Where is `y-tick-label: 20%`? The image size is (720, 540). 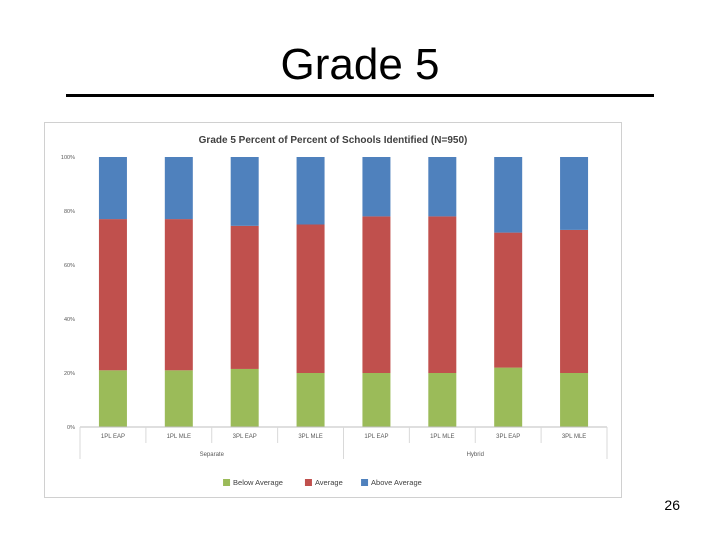
y-tick-label: 20% is located at coordinates (69, 374).